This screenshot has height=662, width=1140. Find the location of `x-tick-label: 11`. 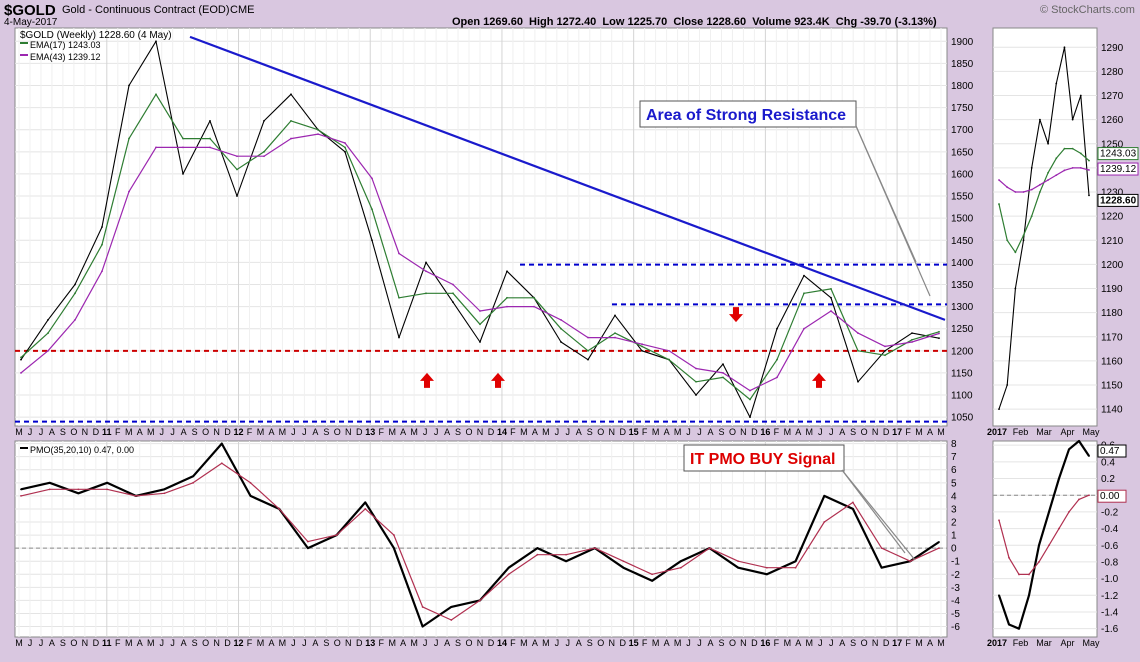

x-tick-label: 11 is located at coordinates (107, 643).